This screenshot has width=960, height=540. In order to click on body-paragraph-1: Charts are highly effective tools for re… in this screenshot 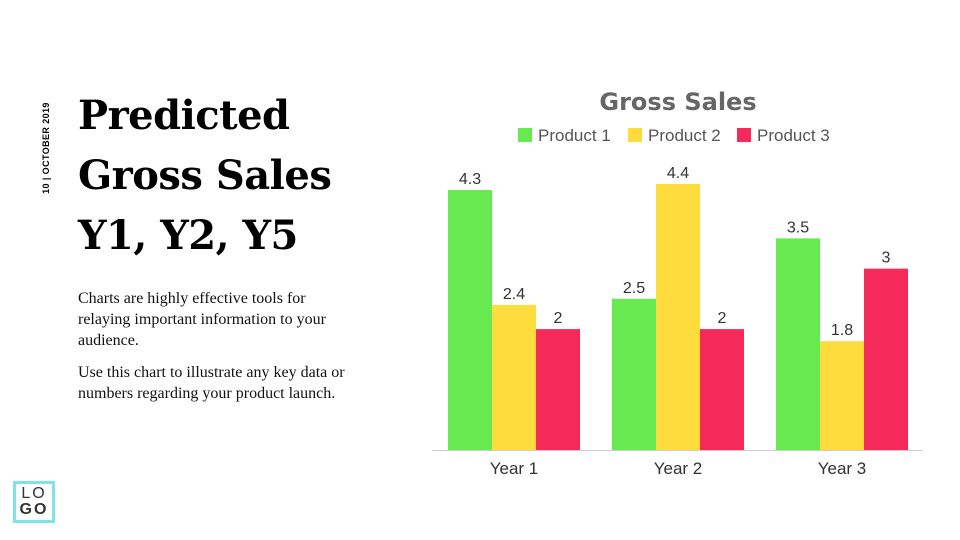, I will do `click(202, 319)`.